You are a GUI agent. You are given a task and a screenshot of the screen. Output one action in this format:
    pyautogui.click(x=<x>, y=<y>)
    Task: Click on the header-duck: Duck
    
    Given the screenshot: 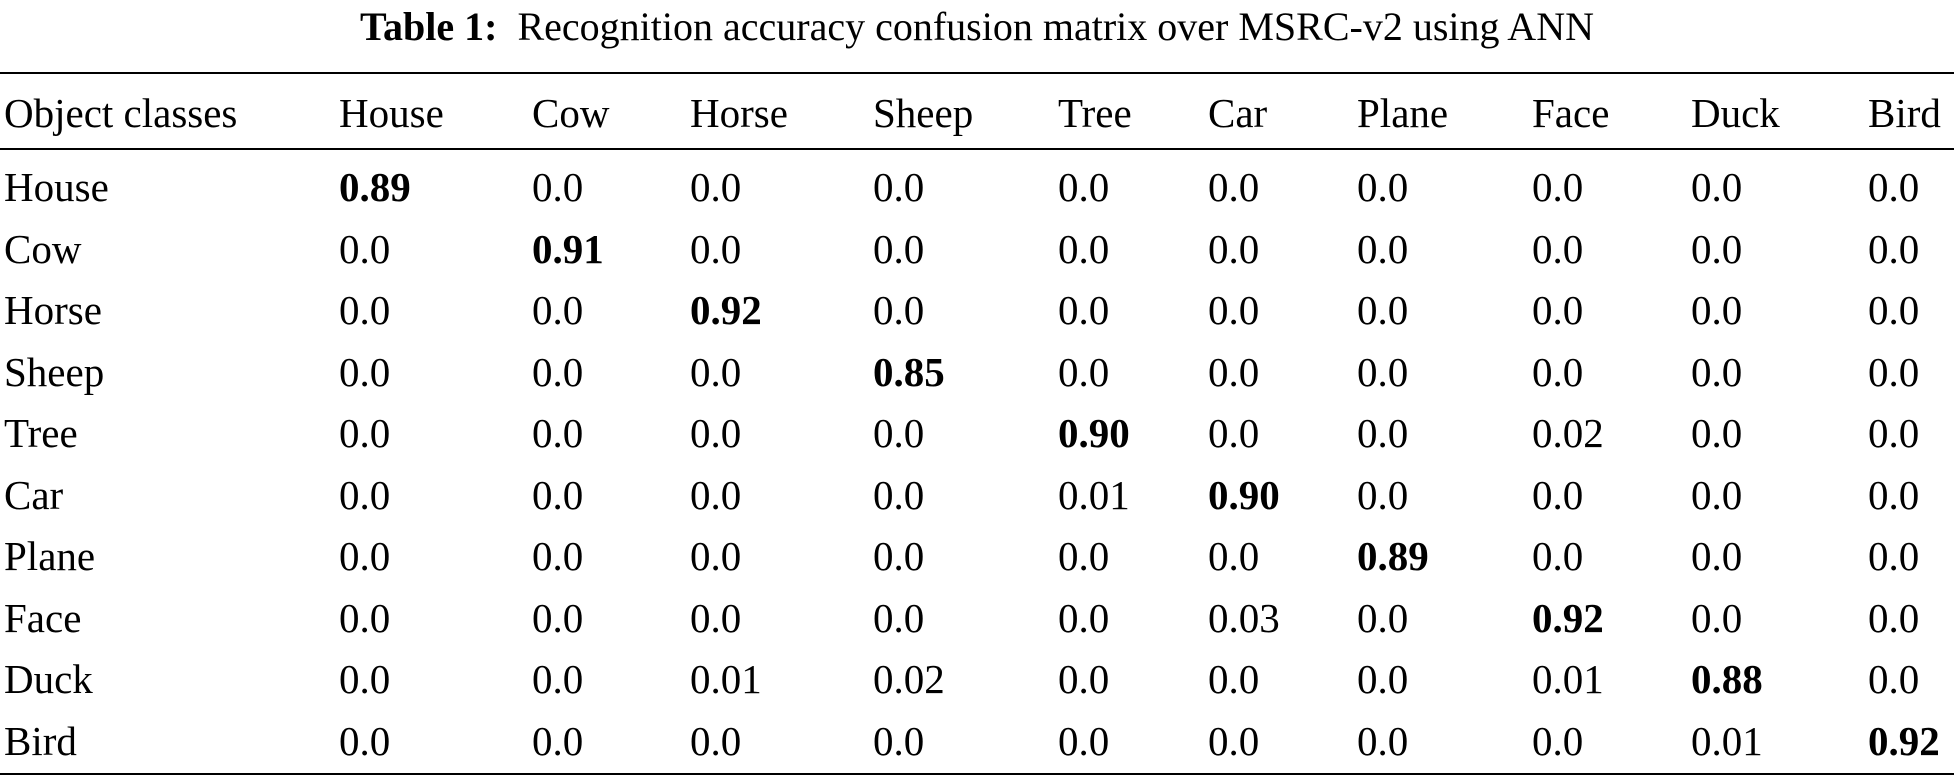 What is the action you would take?
    pyautogui.click(x=1735, y=113)
    